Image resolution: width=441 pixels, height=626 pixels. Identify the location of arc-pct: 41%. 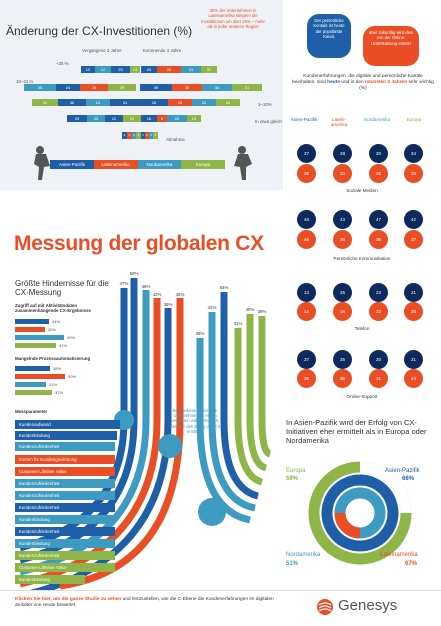
(212, 307).